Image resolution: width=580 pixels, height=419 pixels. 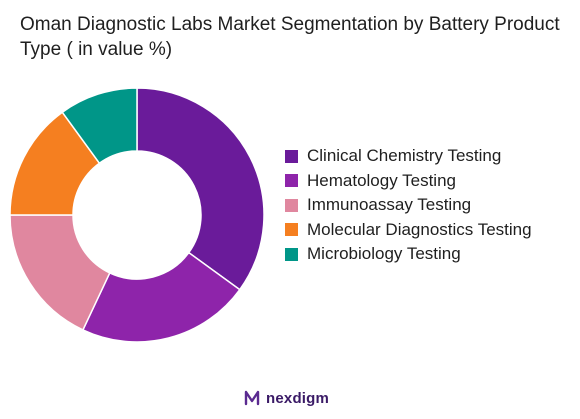 What do you see at coordinates (389, 205) in the screenshot?
I see `legend-label: Immunoassay Testing` at bounding box center [389, 205].